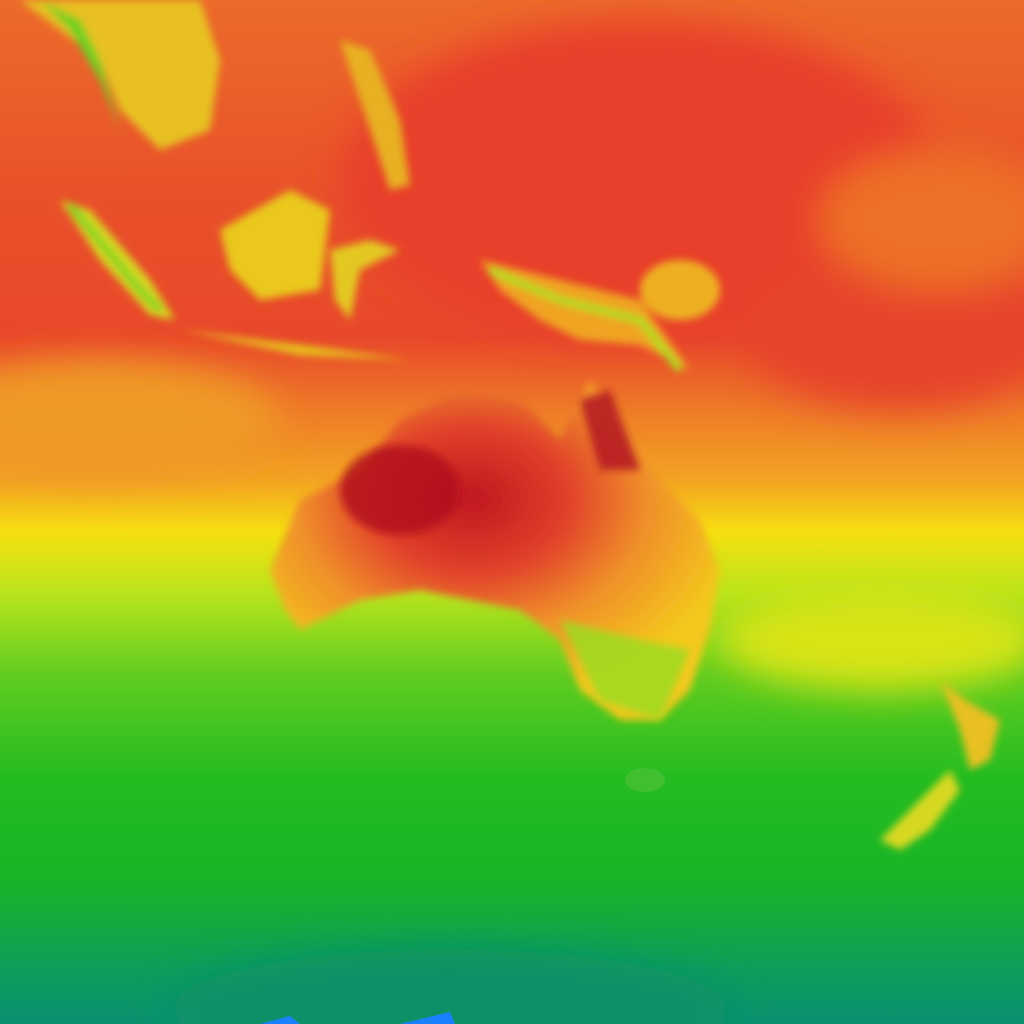  I want to click on new-zealand, so click(940, 765).